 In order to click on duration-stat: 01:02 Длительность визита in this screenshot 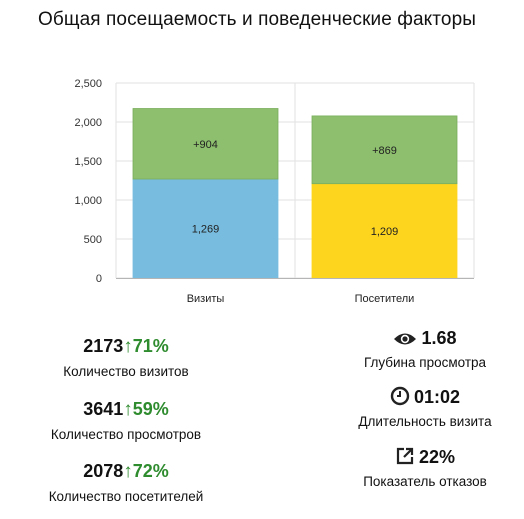, I will do `click(424, 407)`.